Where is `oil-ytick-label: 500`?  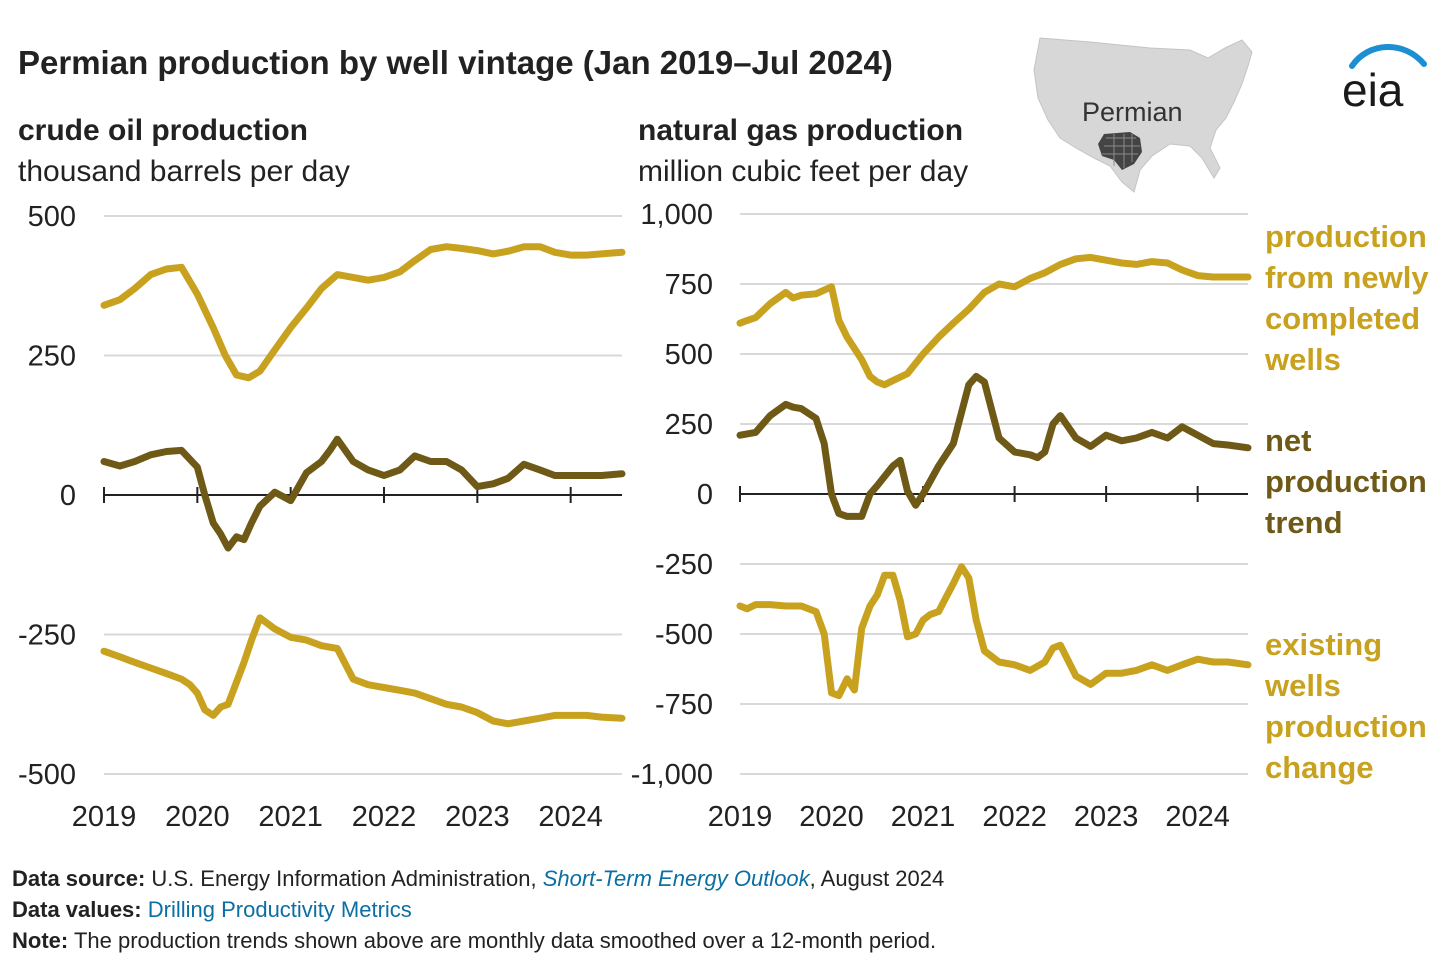 oil-ytick-label: 500 is located at coordinates (52, 217).